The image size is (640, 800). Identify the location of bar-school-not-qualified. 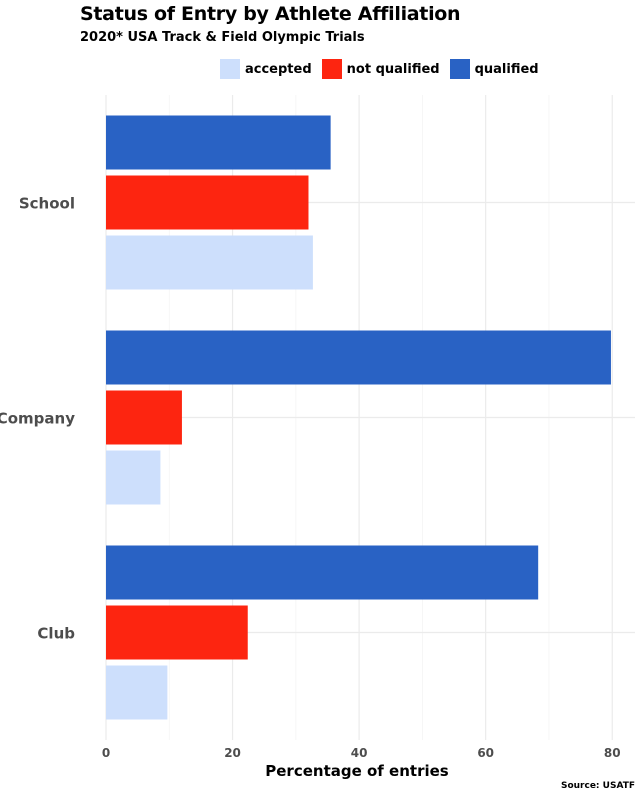
(207, 202).